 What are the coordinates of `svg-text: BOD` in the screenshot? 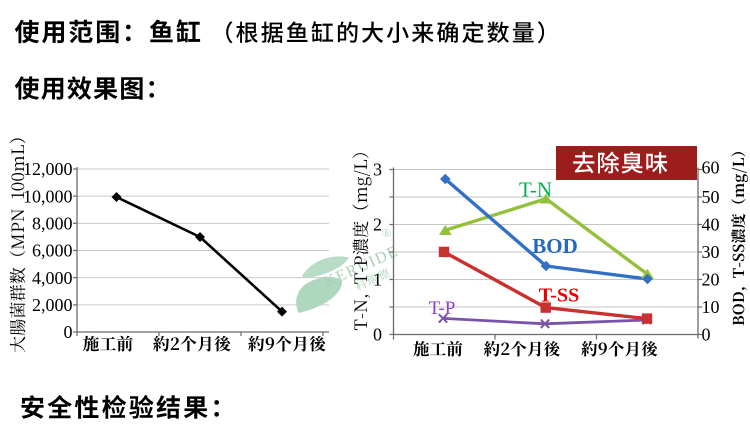 It's located at (555, 246).